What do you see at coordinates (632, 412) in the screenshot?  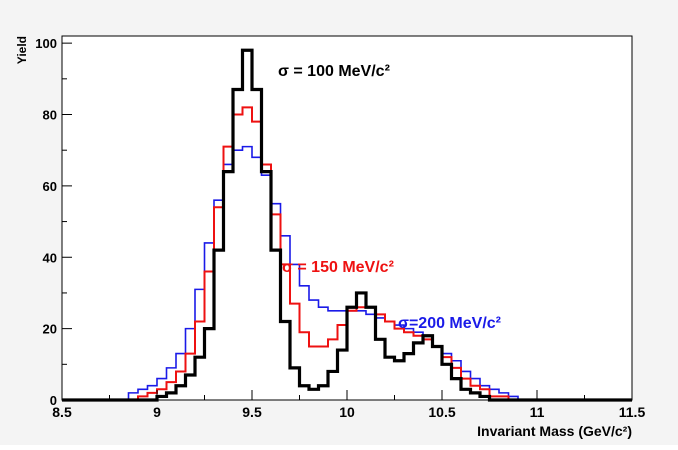 I see `x-tick-label: 11.5` at bounding box center [632, 412].